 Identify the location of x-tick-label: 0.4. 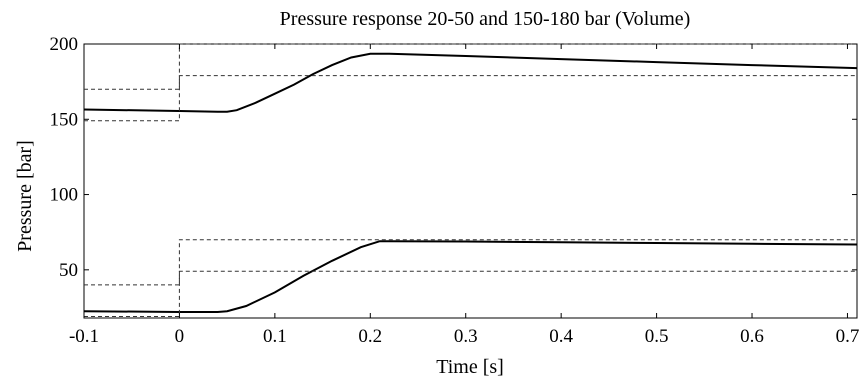
(561, 336).